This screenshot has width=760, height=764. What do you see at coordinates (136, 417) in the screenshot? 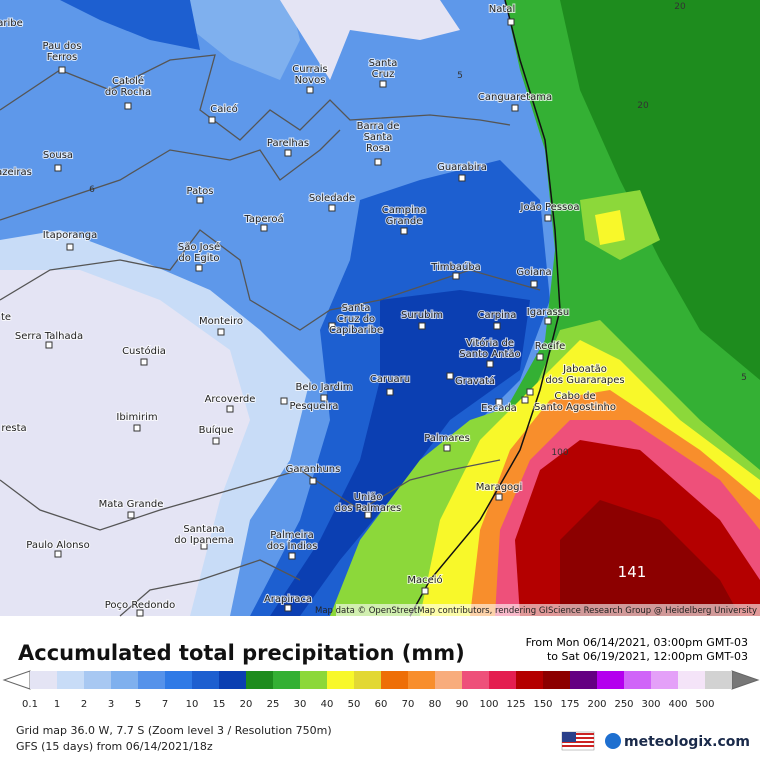
I see `city-label: Ibimirim` at bounding box center [136, 417].